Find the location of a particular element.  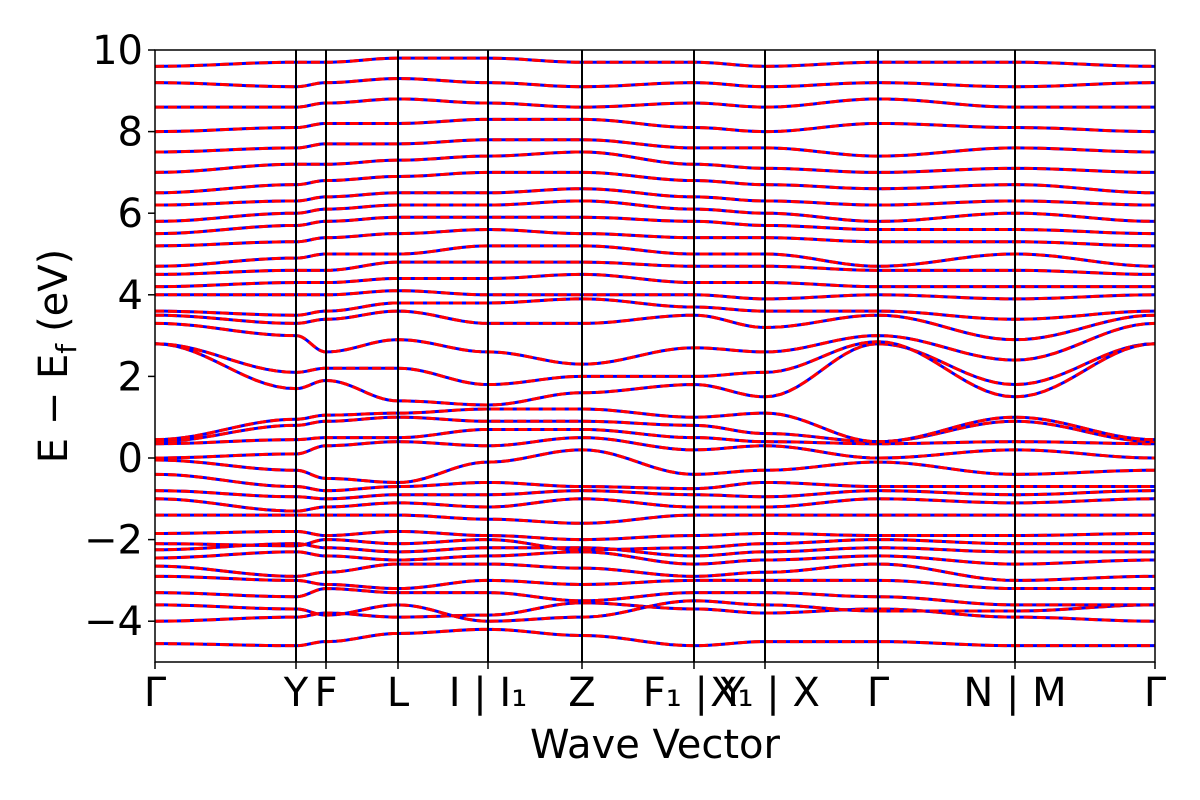

y-axis-label-main: E − E is located at coordinates (54, 409).